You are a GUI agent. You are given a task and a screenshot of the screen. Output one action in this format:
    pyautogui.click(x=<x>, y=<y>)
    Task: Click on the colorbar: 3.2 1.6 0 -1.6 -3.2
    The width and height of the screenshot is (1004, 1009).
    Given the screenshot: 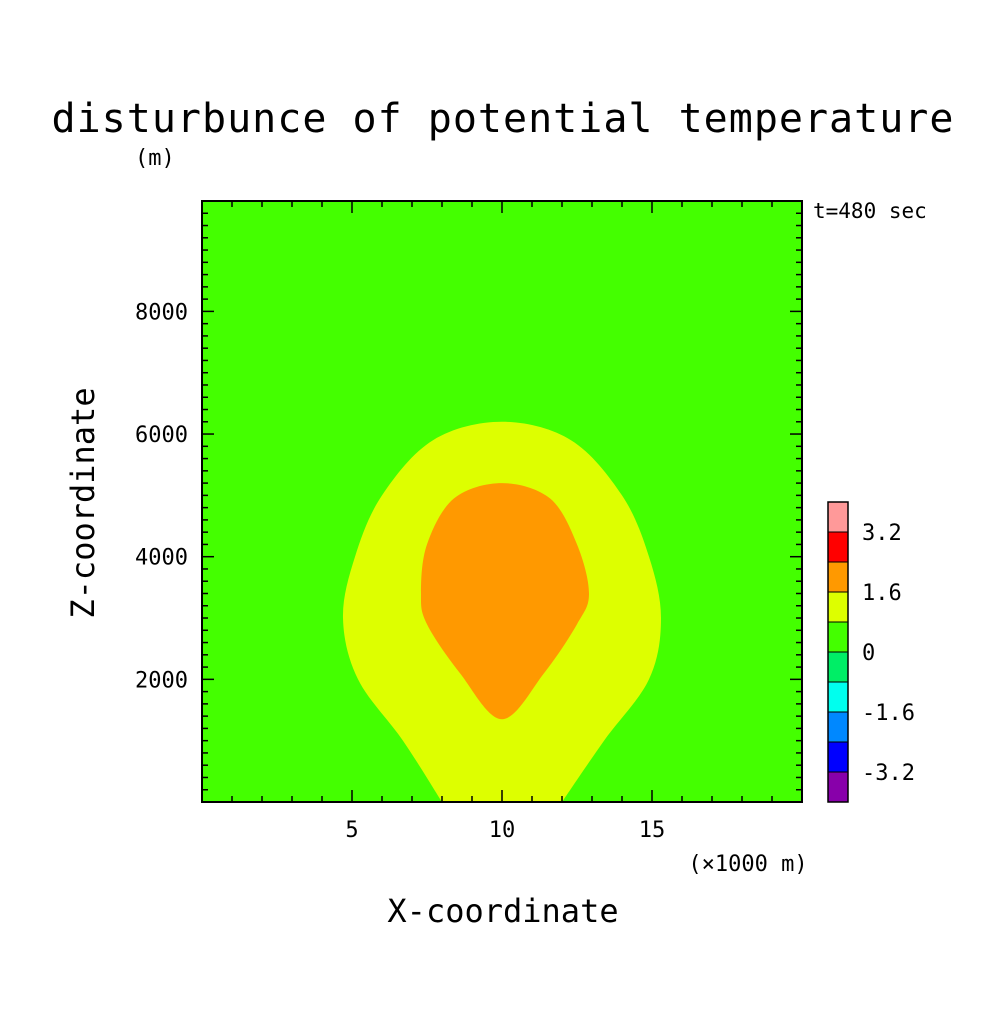 What is the action you would take?
    pyautogui.click(x=871, y=652)
    